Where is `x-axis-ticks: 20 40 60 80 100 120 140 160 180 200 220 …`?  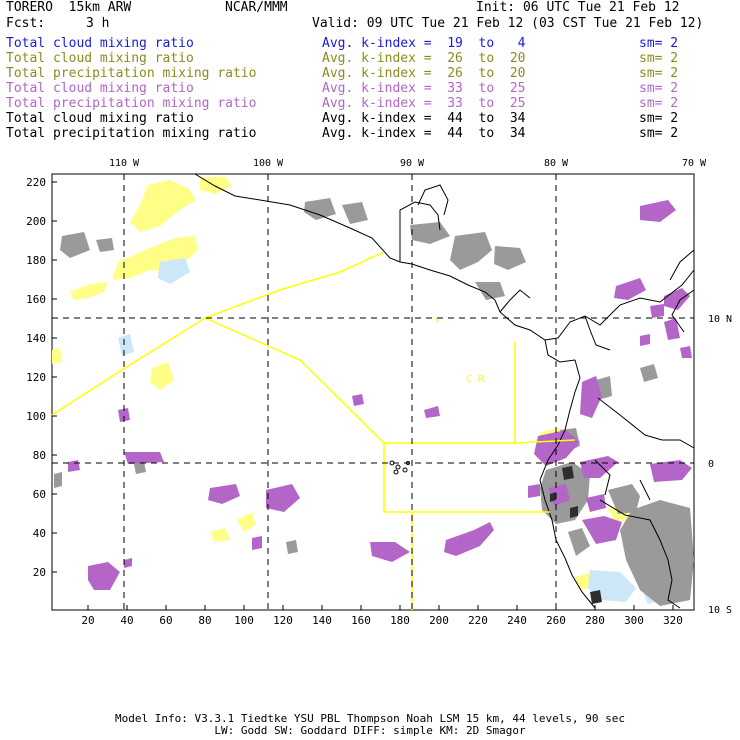
x-axis-ticks: 20 40 60 80 100 120 140 160 180 200 220 … is located at coordinates (382, 620).